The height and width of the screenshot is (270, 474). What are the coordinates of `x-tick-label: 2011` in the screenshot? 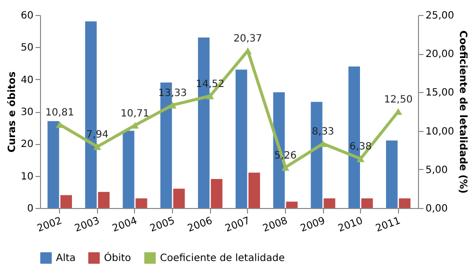 It's located at (388, 225).